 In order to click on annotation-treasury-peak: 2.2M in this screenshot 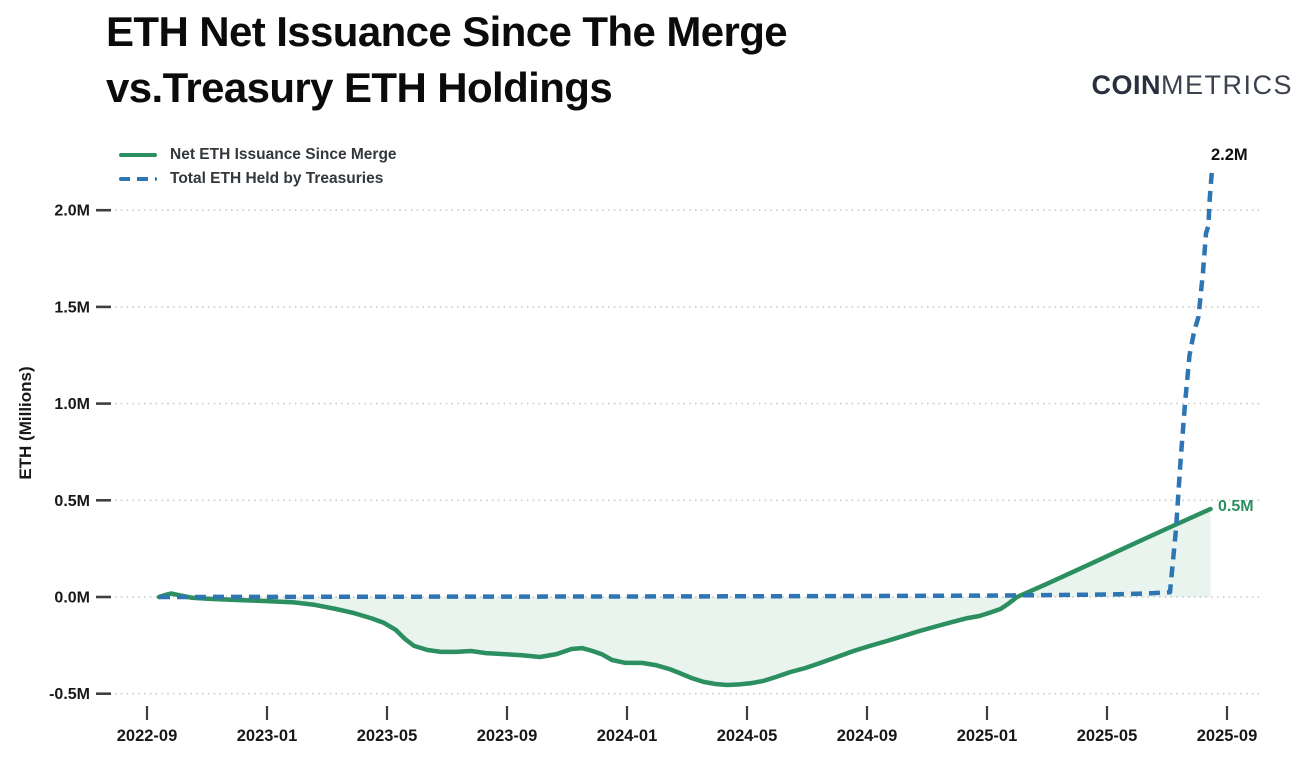, I will do `click(1229, 155)`.